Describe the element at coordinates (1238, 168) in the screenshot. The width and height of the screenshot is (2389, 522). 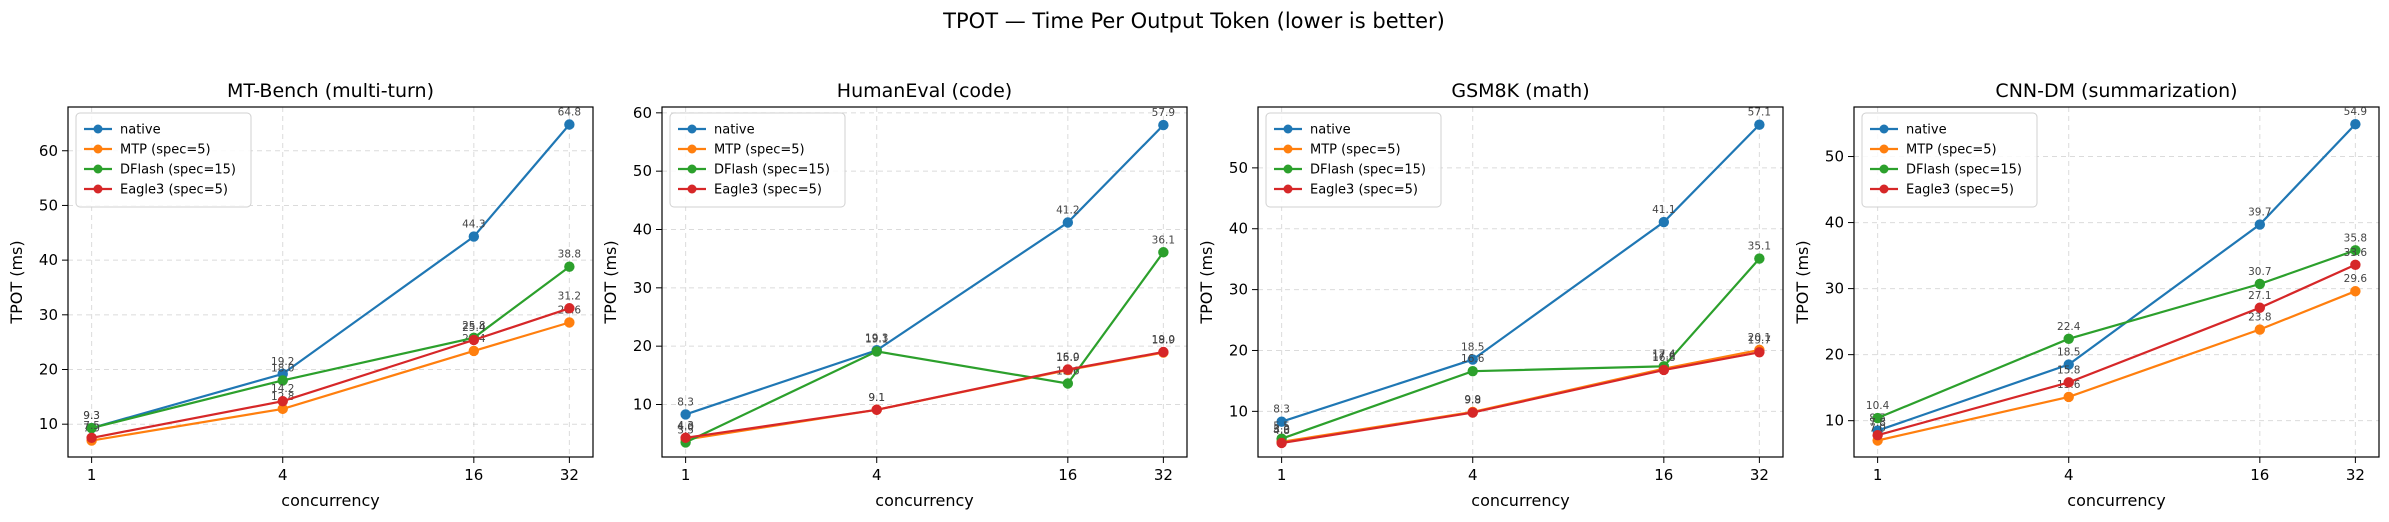
I see `y-tick-label: 50` at that location.